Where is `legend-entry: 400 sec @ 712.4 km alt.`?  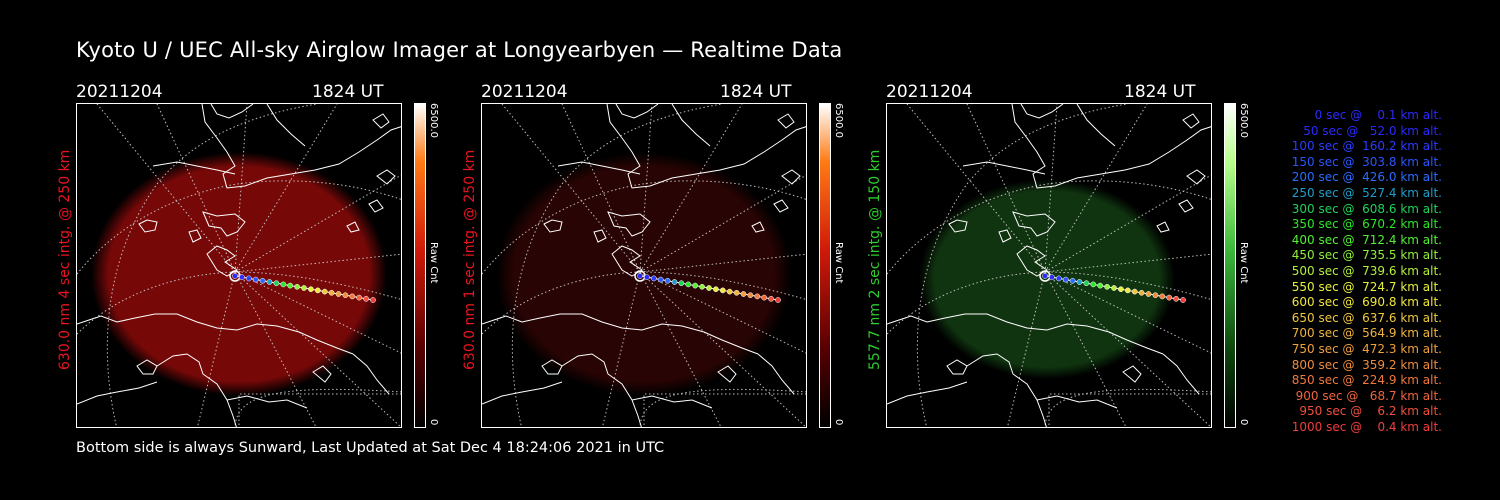
legend-entry: 400 sec @ 712.4 km alt. is located at coordinates (1364, 239).